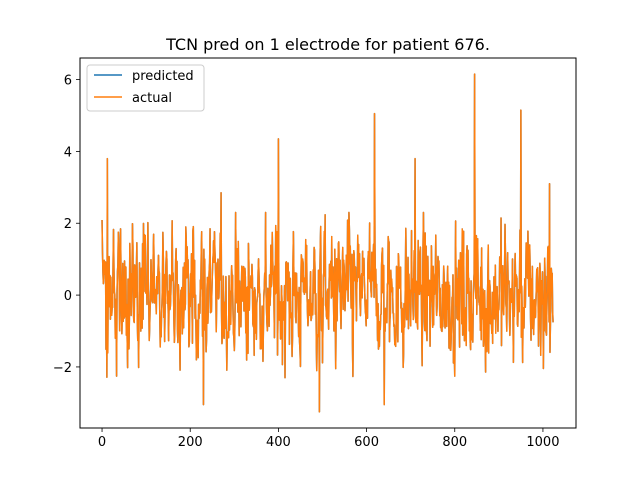 Image resolution: width=640 pixels, height=480 pixels. I want to click on x-tick-label: 600, so click(366, 442).